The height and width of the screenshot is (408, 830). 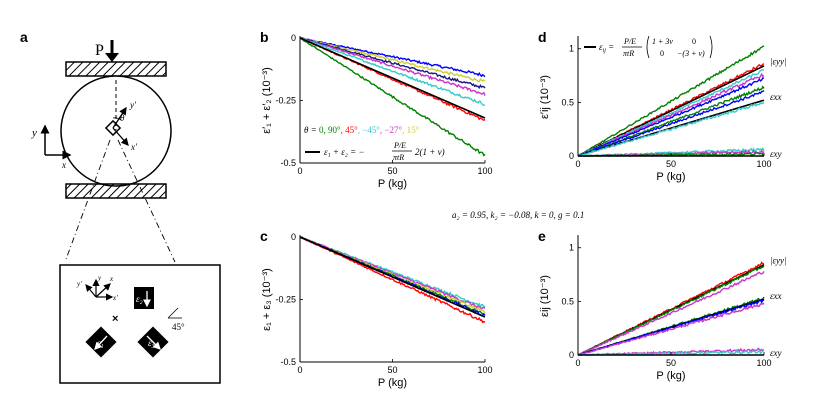 What do you see at coordinates (288, 163) in the screenshot?
I see `chart-b-ytick-label-2: -0.5` at bounding box center [288, 163].